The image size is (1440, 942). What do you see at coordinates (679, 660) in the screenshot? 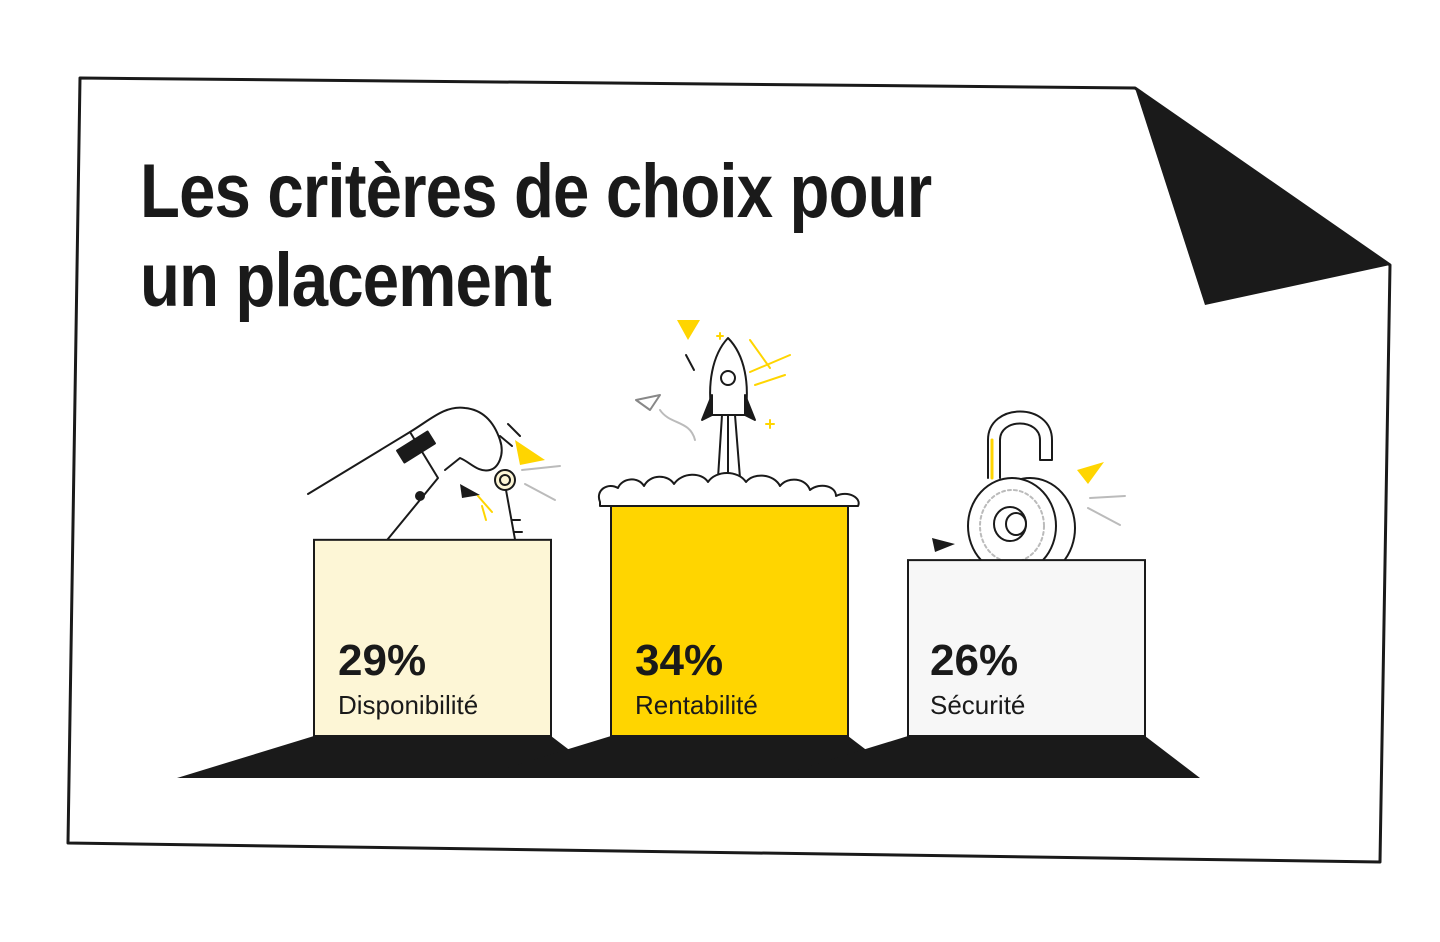
I see `bar-value-rentabilite: 34%` at bounding box center [679, 660].